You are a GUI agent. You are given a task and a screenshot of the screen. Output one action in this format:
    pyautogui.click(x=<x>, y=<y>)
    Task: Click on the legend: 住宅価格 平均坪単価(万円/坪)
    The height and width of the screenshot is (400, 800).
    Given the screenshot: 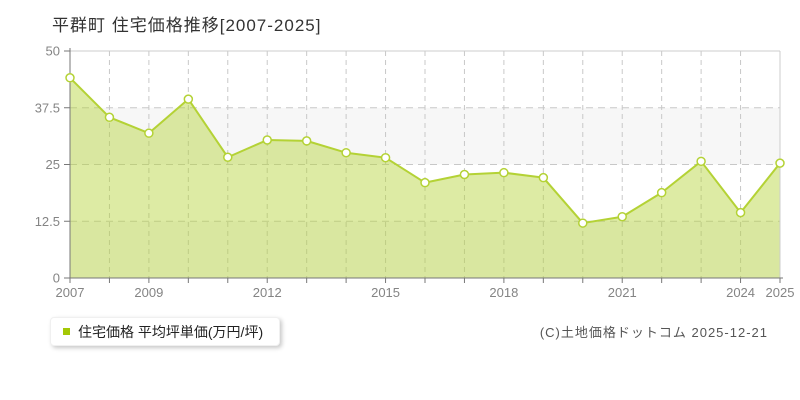 What is the action you would take?
    pyautogui.click(x=165, y=331)
    